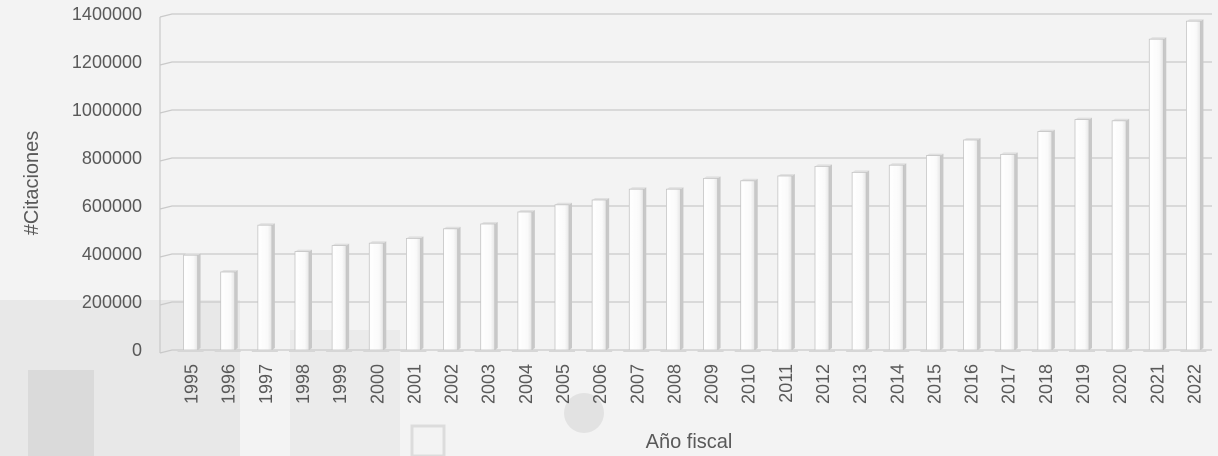  What do you see at coordinates (712, 384) in the screenshot?
I see `x-tick-label: 2009` at bounding box center [712, 384].